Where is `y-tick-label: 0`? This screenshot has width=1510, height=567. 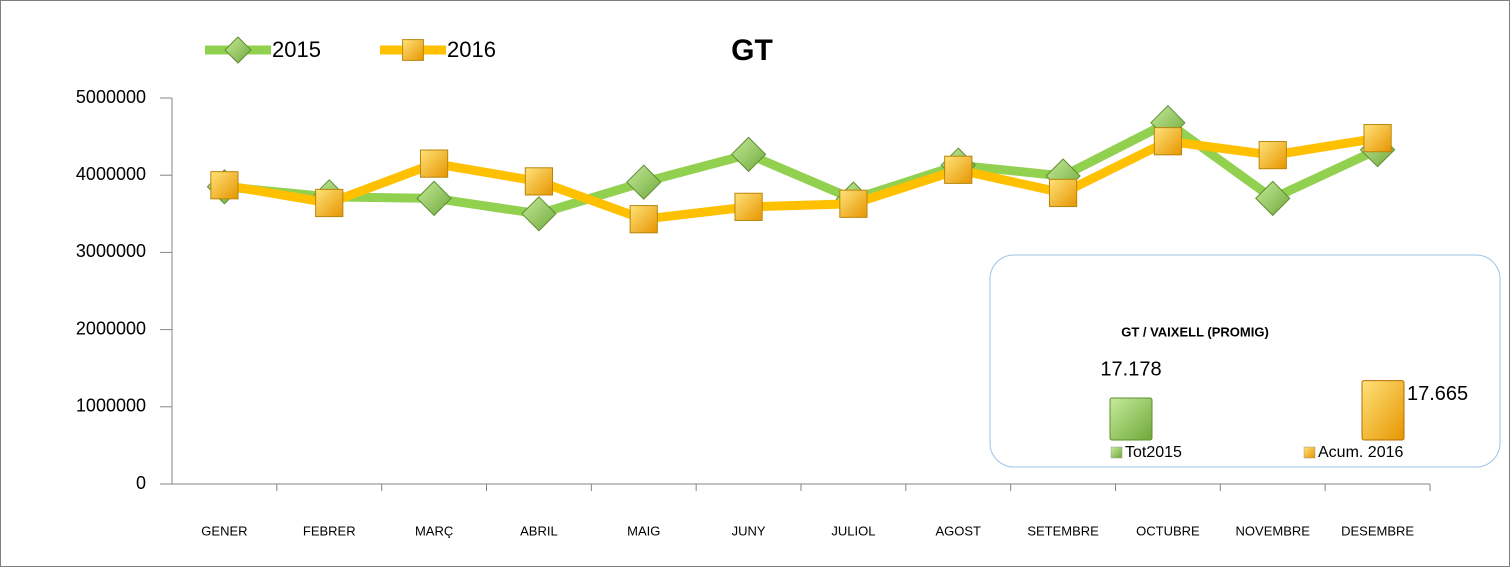 y-tick-label: 0 is located at coordinates (141, 483).